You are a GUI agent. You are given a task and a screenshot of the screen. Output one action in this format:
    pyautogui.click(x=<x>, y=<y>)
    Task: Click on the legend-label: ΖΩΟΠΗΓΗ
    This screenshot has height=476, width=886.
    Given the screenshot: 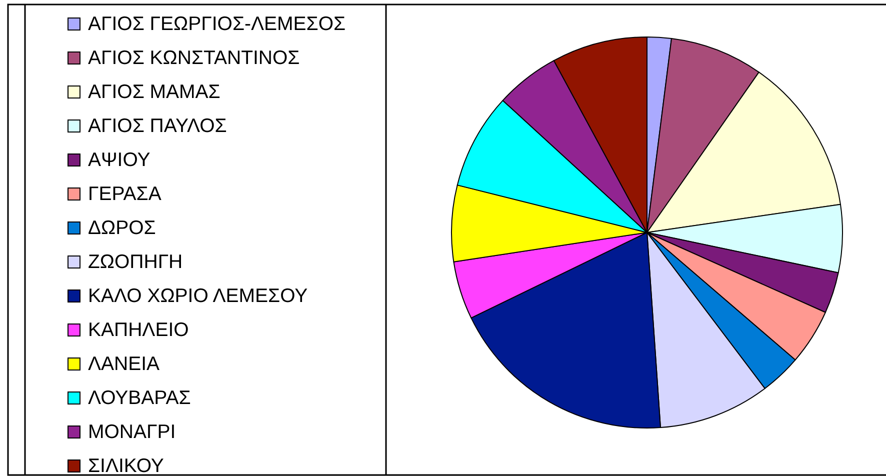 What is the action you would take?
    pyautogui.click(x=135, y=262)
    